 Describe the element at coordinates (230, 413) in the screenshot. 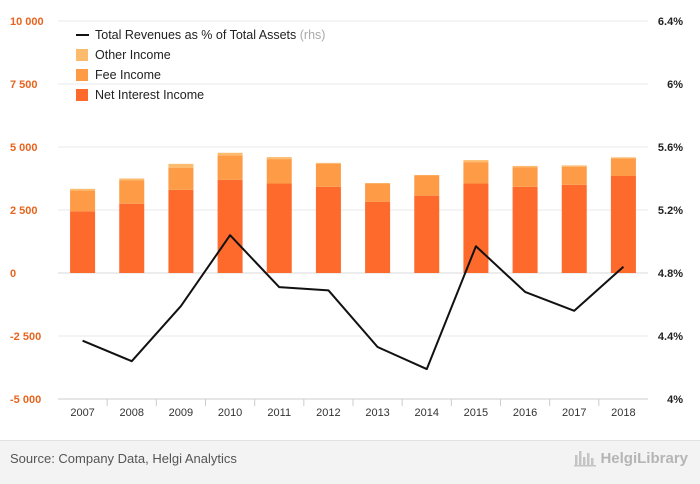

I see `x-tick-label: 2010` at that location.